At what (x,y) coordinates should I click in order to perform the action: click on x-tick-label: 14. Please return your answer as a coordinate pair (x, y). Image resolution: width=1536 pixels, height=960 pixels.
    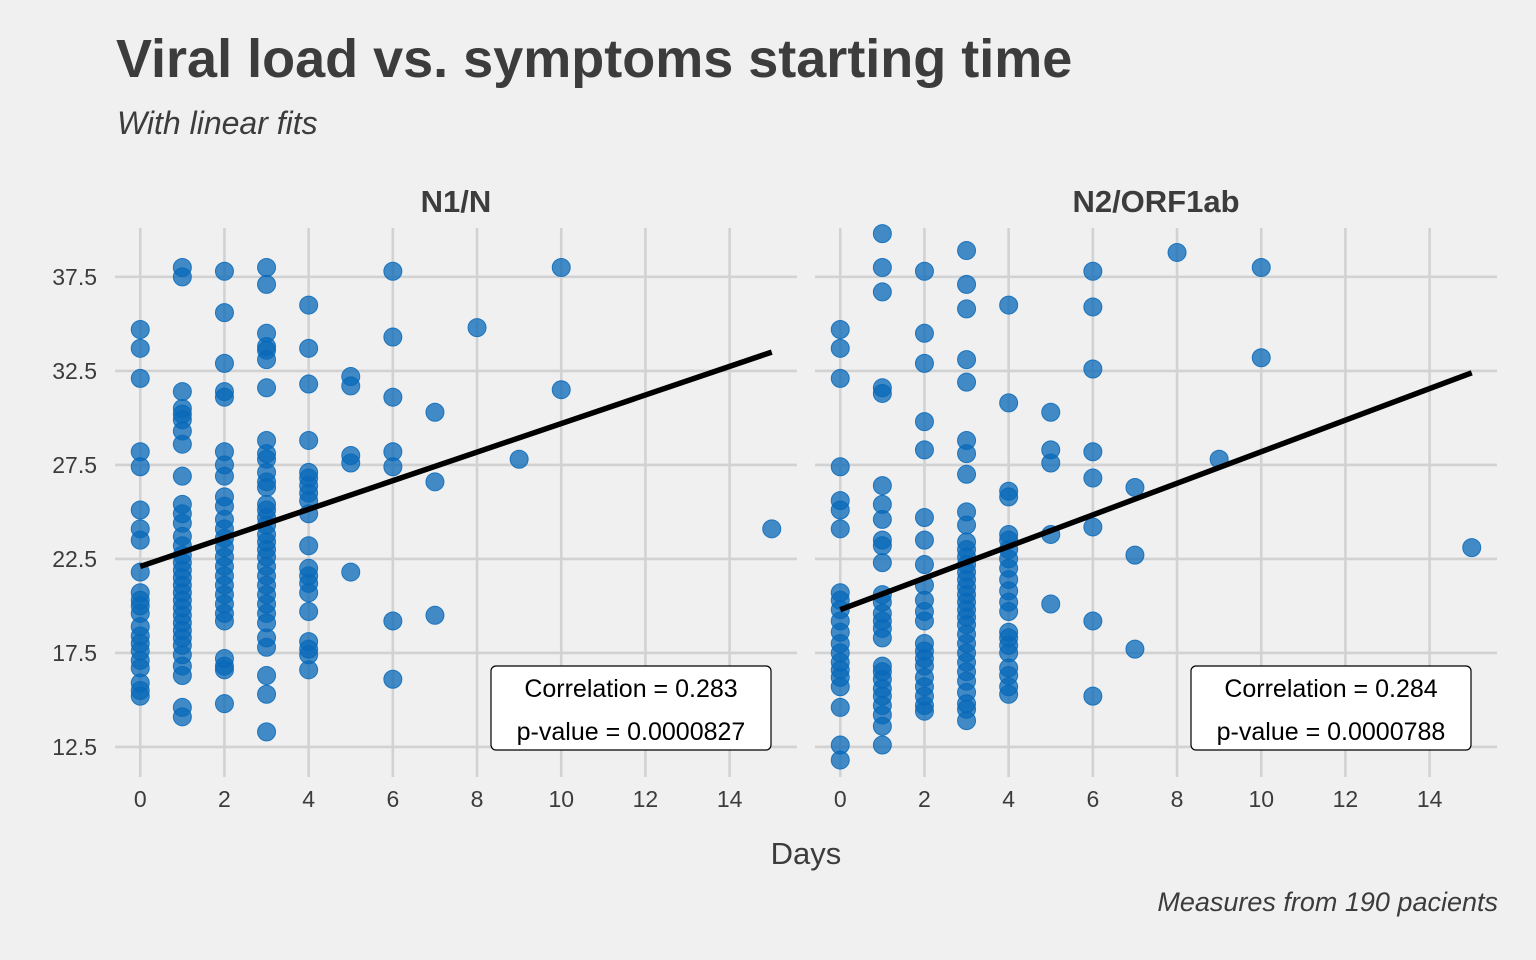
    Looking at the image, I should click on (1430, 799).